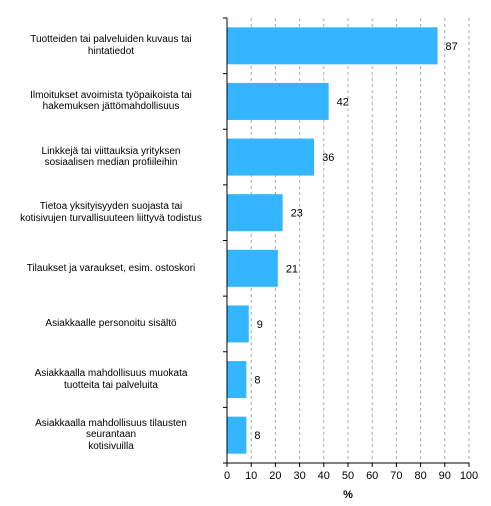 The image size is (491, 506). I want to click on x-tick-label: 80, so click(420, 476).